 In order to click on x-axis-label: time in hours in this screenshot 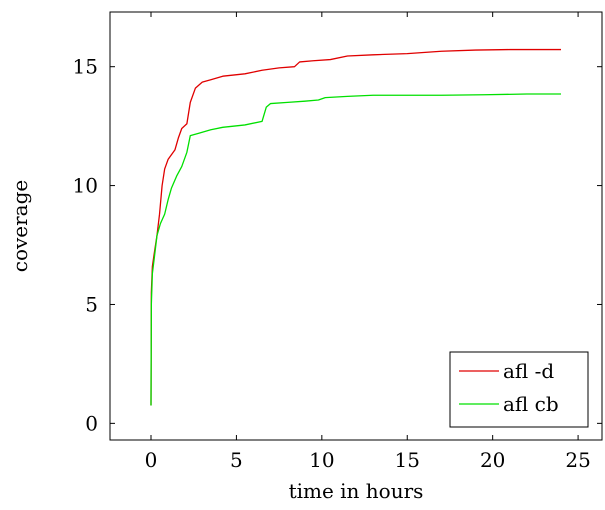, I will do `click(356, 491)`.